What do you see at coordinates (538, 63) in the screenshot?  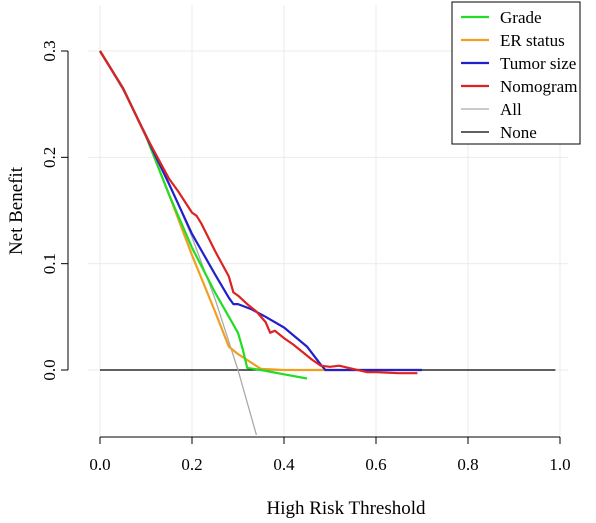 I see `legend-label: Tumor size` at bounding box center [538, 63].